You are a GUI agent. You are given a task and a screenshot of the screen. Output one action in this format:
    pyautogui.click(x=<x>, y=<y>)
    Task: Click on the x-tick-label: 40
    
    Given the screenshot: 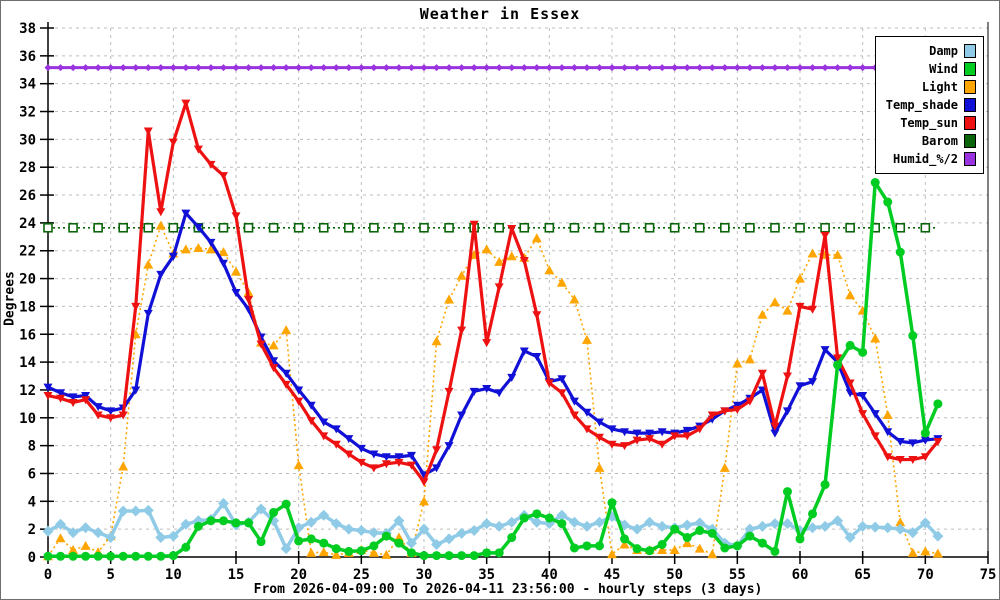 What is the action you would take?
    pyautogui.click(x=549, y=575)
    